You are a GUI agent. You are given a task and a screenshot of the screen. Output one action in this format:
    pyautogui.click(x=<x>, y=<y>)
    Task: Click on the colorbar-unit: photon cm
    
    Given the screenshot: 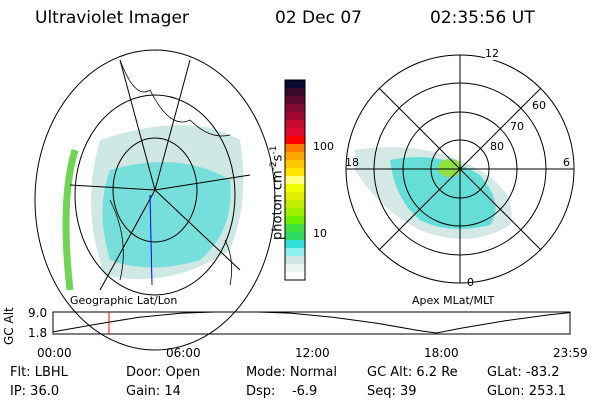 What is the action you would take?
    pyautogui.click(x=278, y=205)
    